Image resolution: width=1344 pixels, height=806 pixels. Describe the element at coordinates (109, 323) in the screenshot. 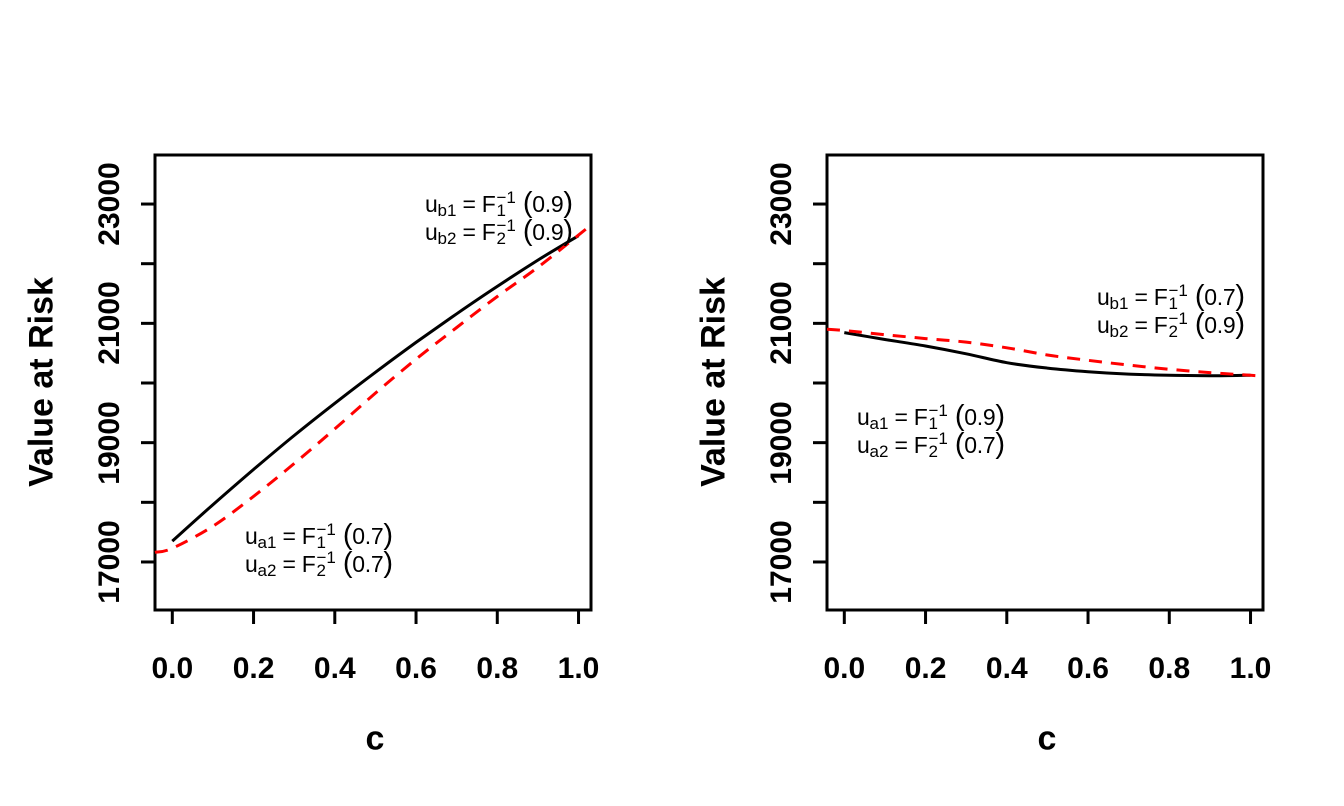

I see `left-plot-y-tick-label: 21000` at that location.